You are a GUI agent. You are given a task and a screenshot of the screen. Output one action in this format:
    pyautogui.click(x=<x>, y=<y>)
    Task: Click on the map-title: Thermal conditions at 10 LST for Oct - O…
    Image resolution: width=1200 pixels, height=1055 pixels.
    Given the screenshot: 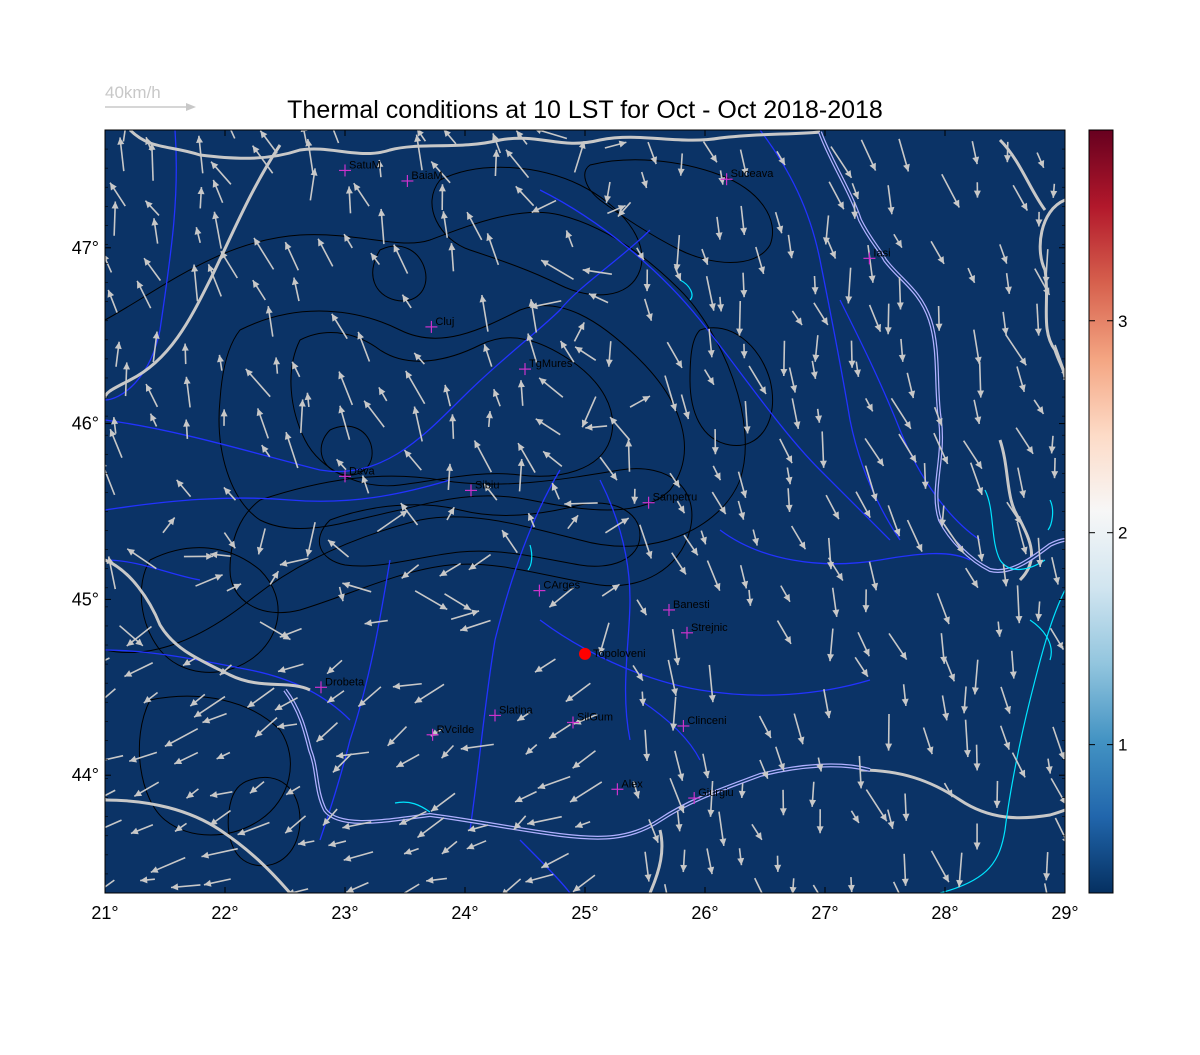 What is the action you would take?
    pyautogui.click(x=585, y=110)
    